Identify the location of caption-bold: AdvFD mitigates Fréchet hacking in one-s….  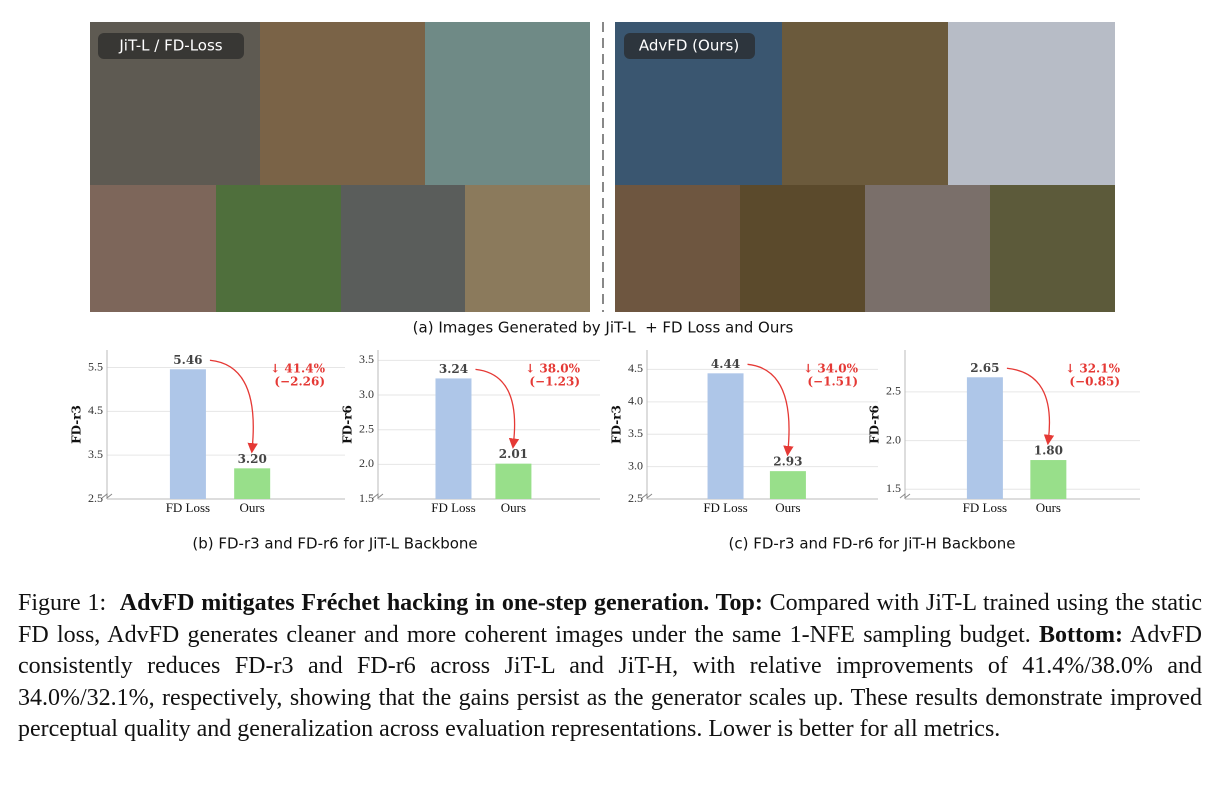
(441, 603).